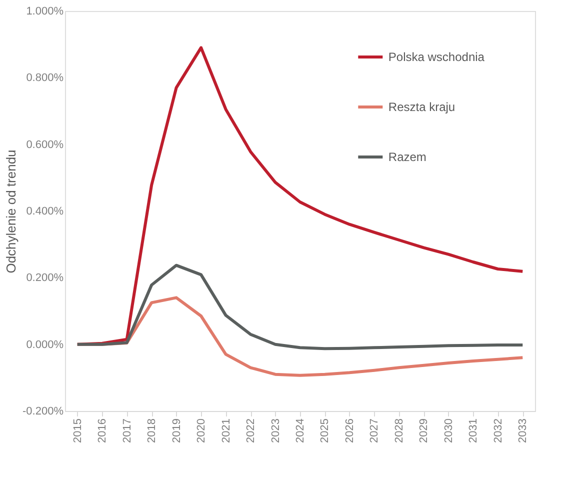  Describe the element at coordinates (251, 430) in the screenshot. I see `x-tick-label: 2022` at that location.